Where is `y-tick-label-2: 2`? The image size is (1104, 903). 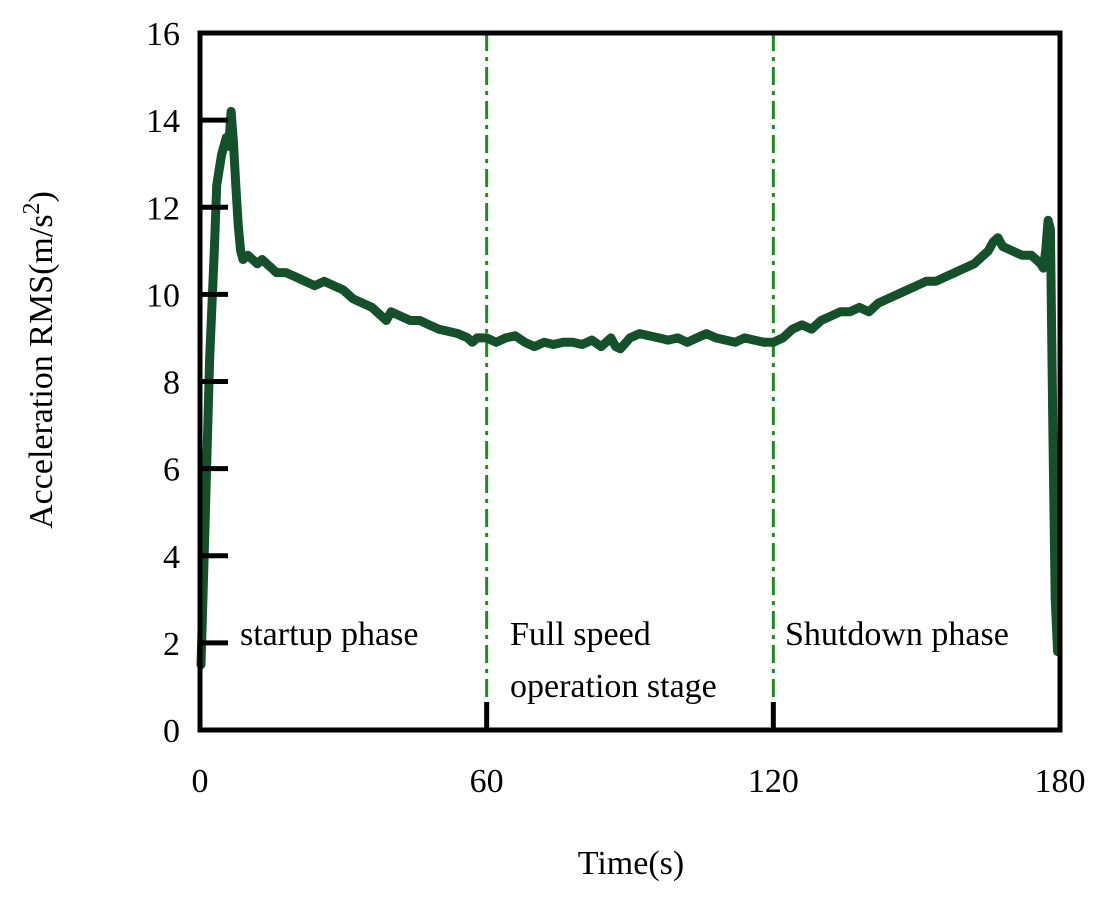
y-tick-label-2: 2 is located at coordinates (171, 644).